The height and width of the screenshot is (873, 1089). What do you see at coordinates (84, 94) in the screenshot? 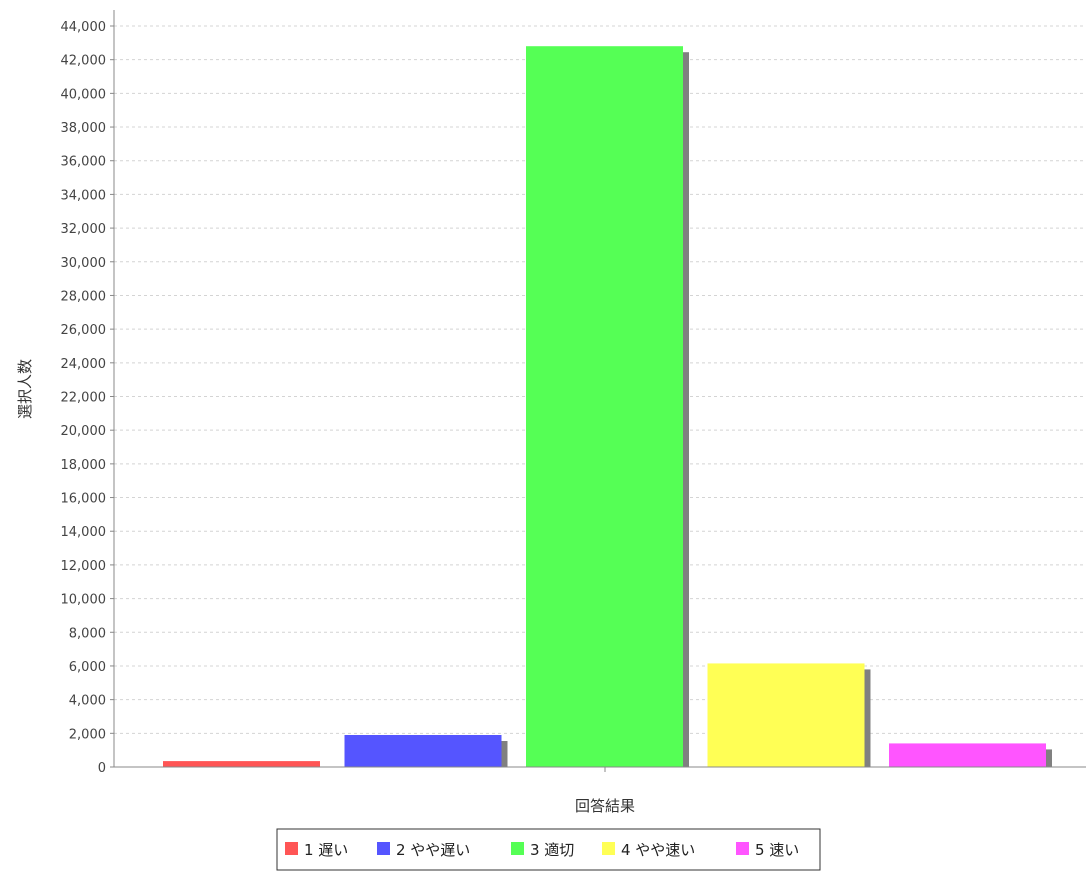
I see `y-tick-label: 40,000` at bounding box center [84, 94].